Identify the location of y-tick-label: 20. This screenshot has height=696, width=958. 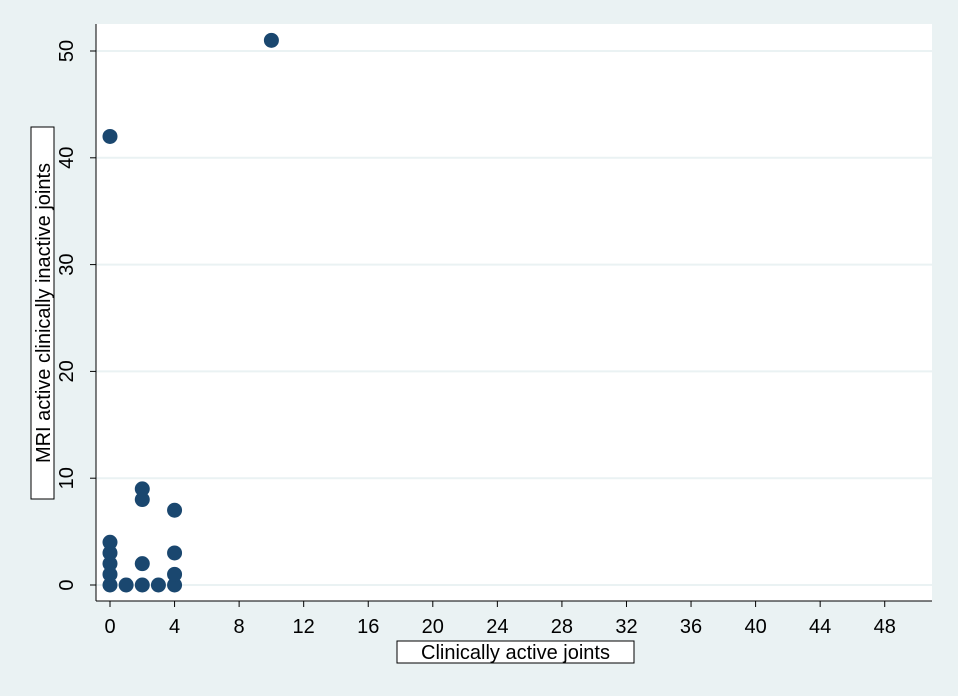
(67, 371).